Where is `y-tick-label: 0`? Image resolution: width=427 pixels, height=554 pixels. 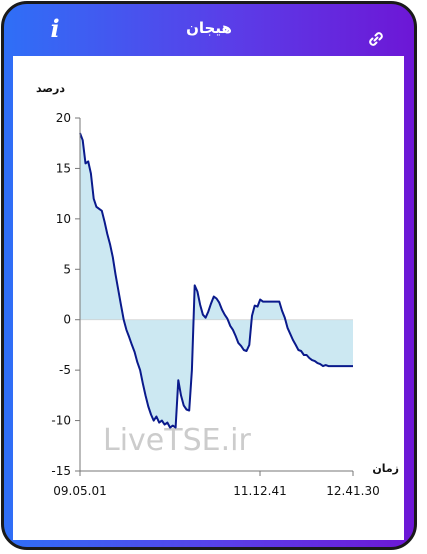 y-tick-label: 0 is located at coordinates (67, 320).